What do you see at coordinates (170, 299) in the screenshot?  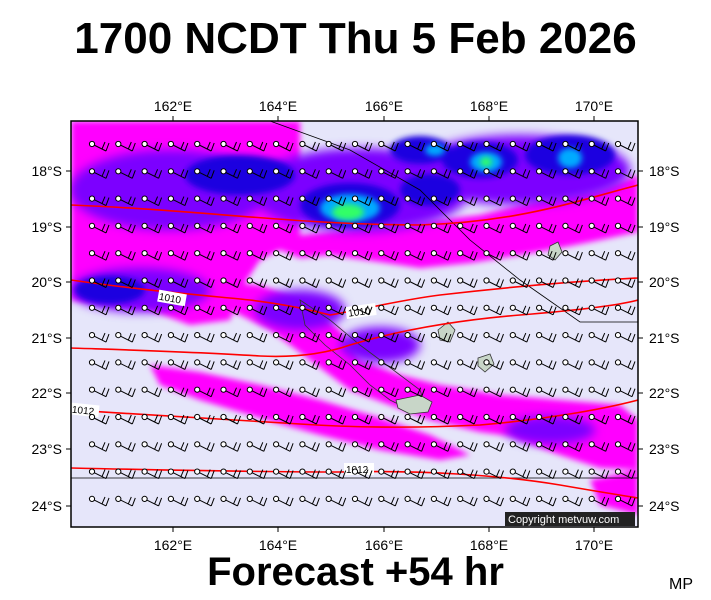 I see `isobar-label: 1010` at bounding box center [170, 299].